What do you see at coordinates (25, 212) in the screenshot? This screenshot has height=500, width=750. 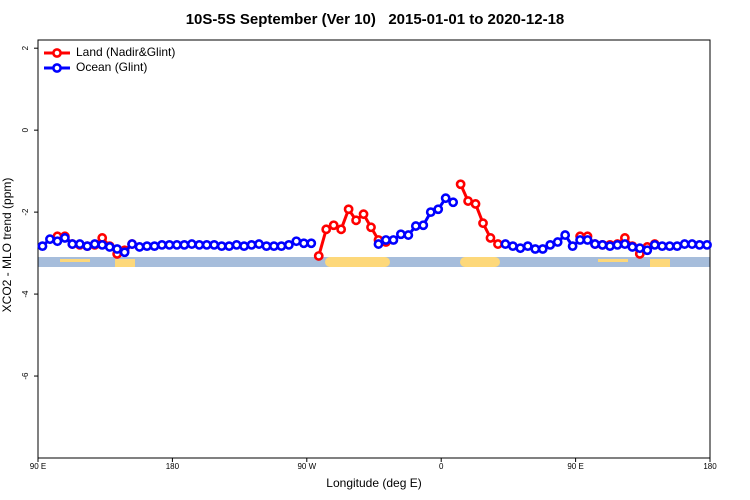 I see `y-tick-label: -2` at bounding box center [25, 212].